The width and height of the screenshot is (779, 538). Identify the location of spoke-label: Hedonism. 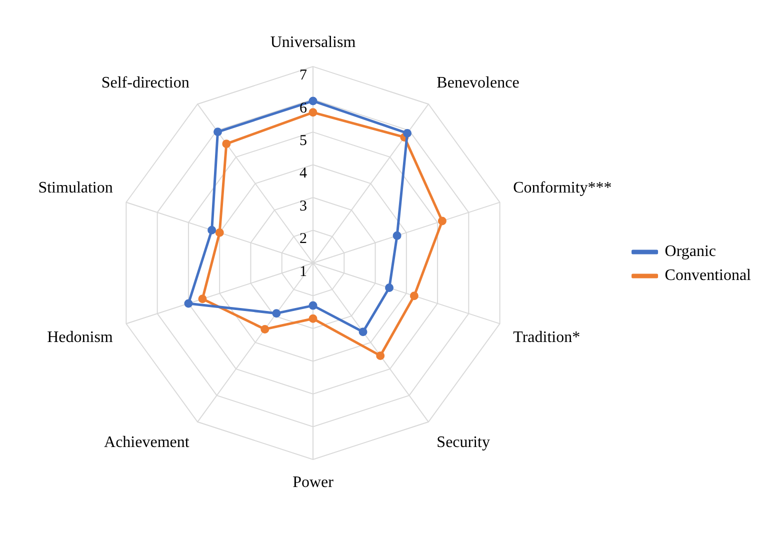
(80, 337).